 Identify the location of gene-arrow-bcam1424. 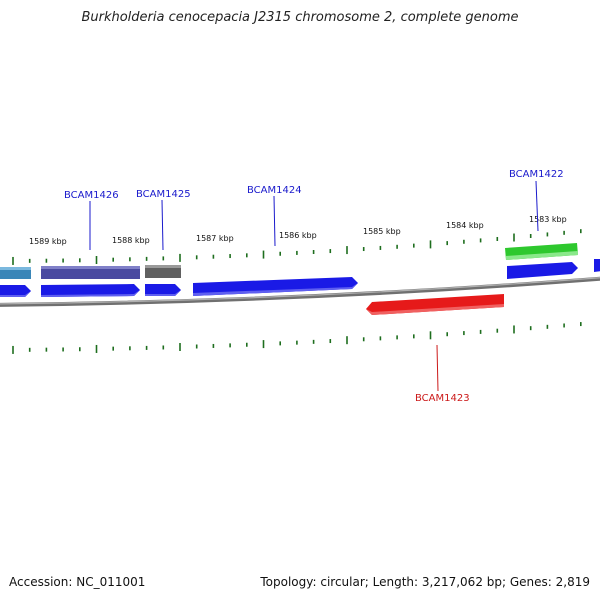
(275, 286).